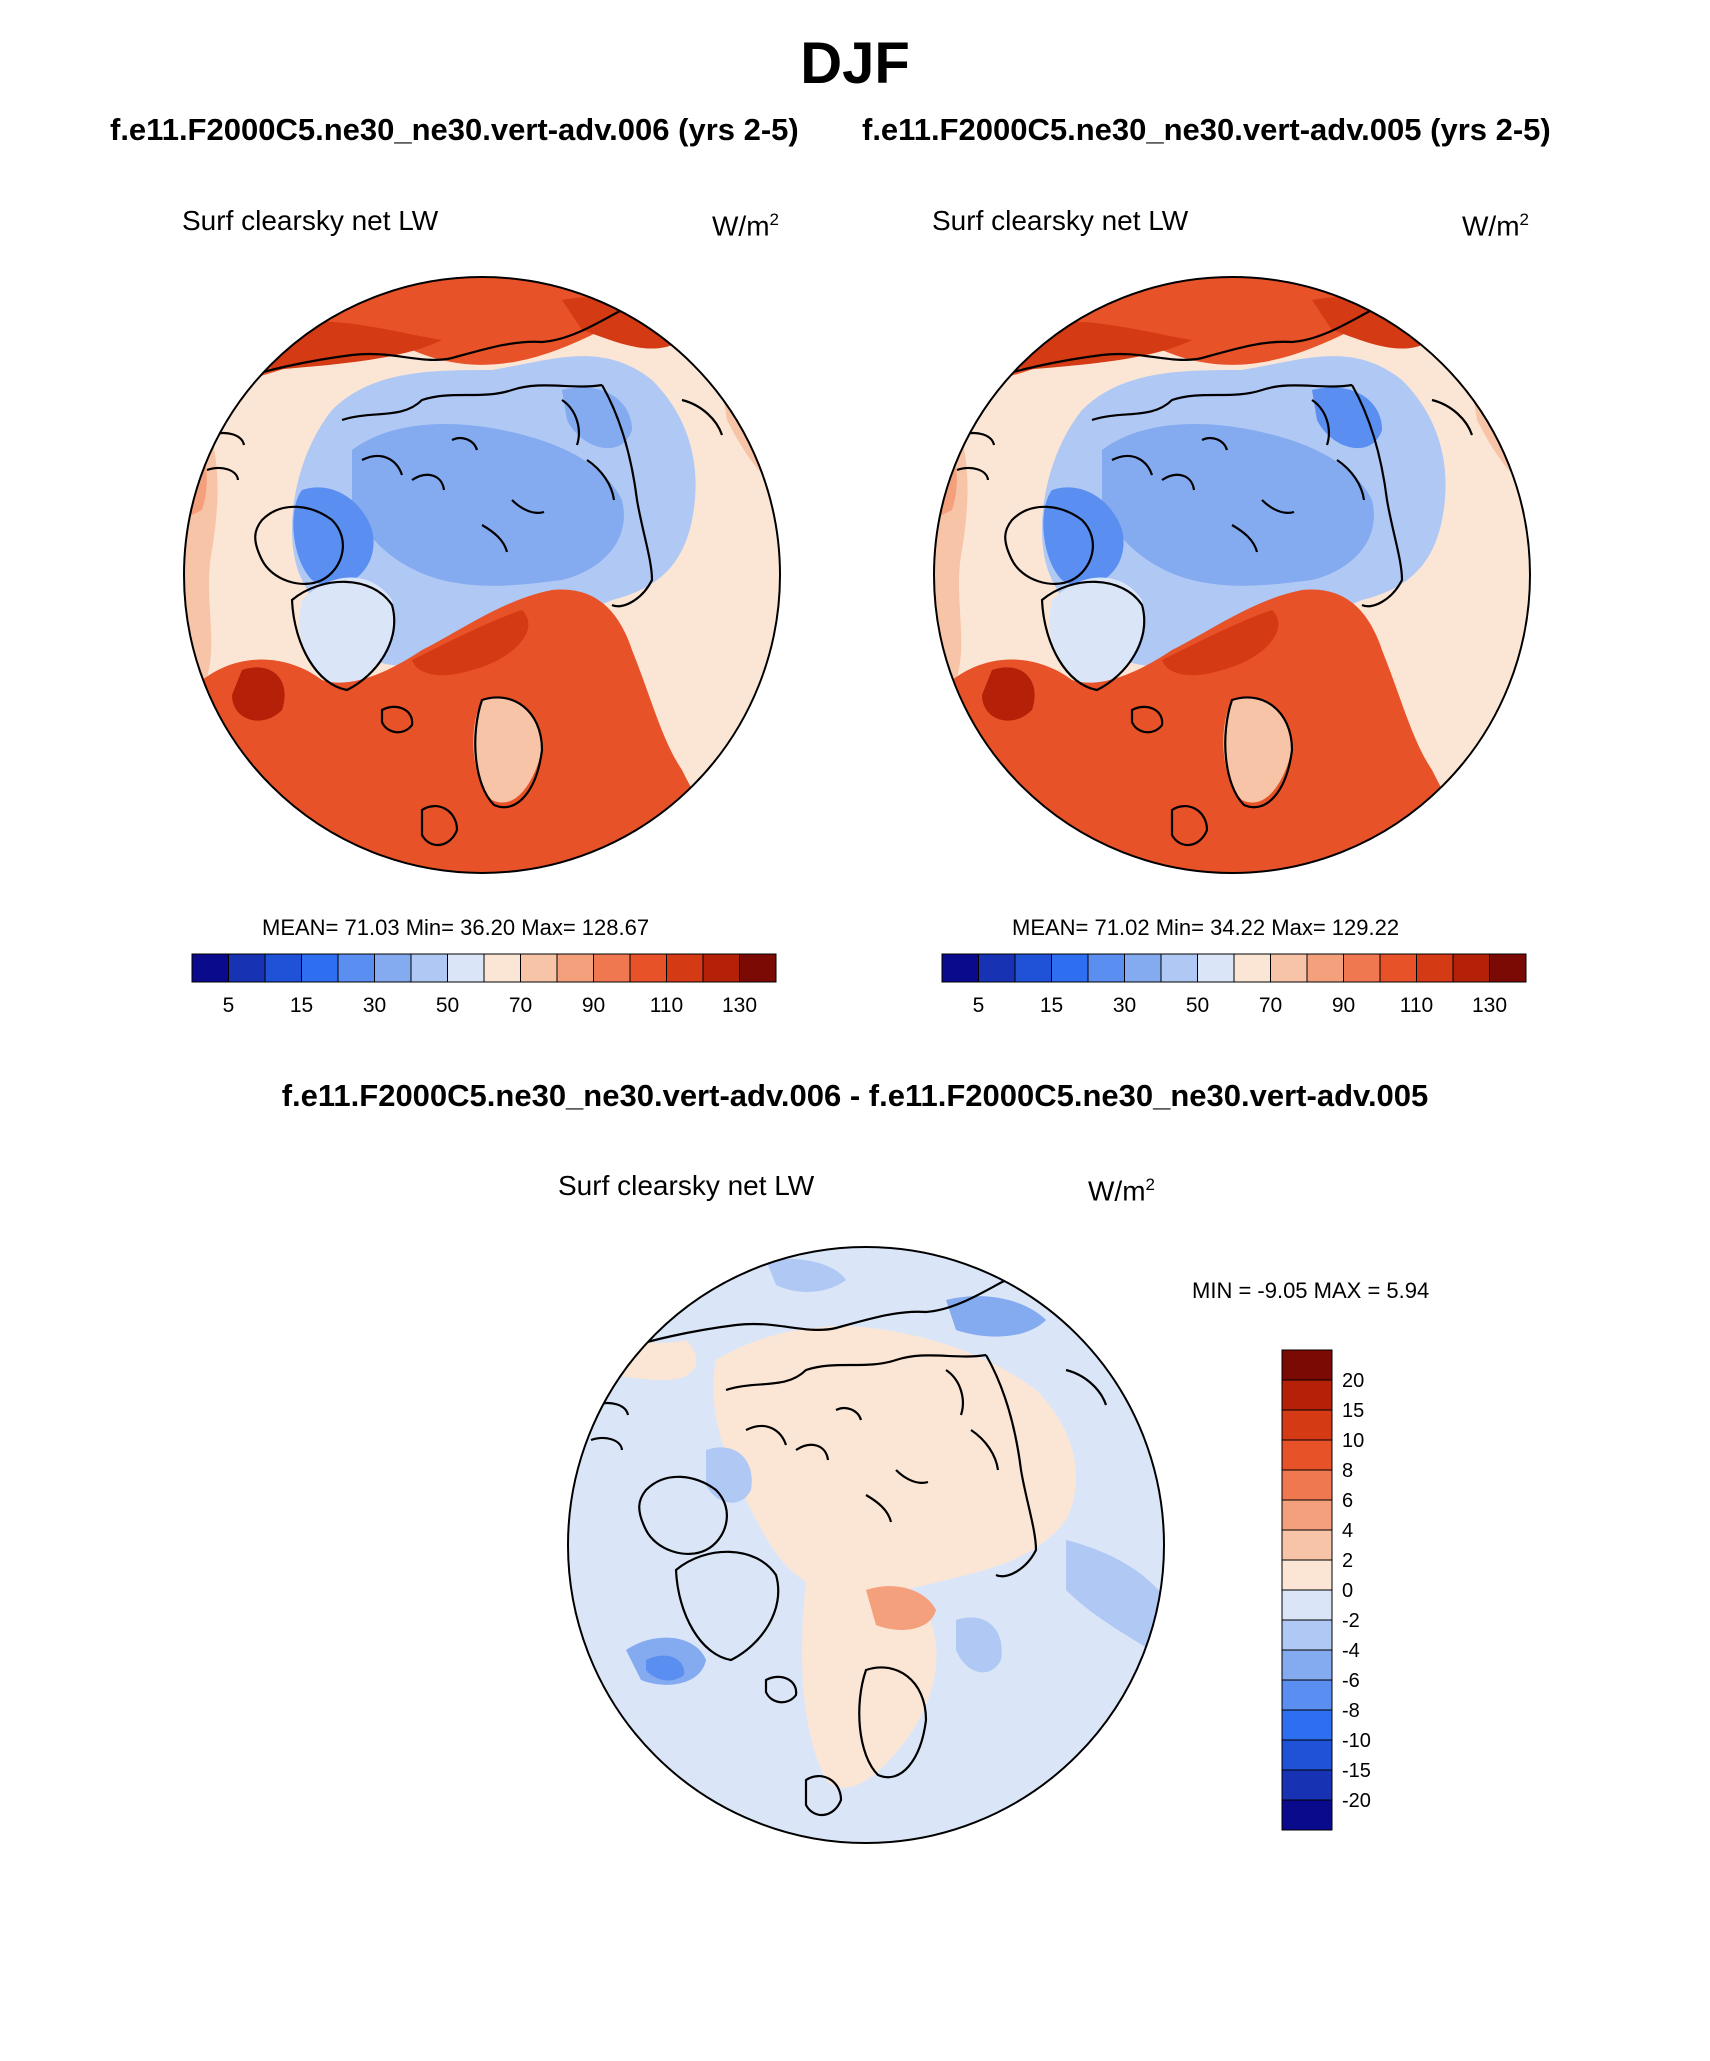  I want to click on colorbar-tick-label: -10, so click(1356, 1741).